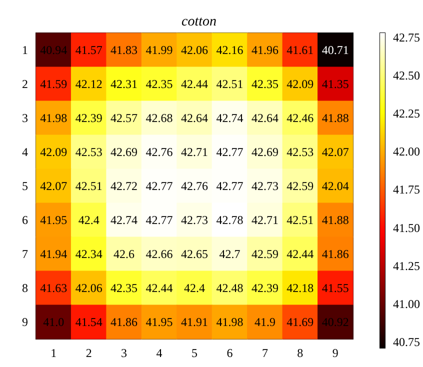 The height and width of the screenshot is (367, 423). What do you see at coordinates (53, 353) in the screenshot?
I see `x-tick-label: 1` at bounding box center [53, 353].